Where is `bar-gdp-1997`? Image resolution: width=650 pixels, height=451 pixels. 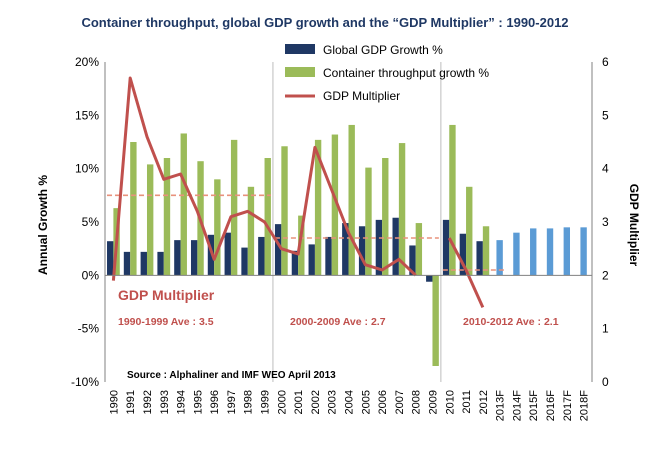
bar-gdp-1997 is located at coordinates (227, 254).